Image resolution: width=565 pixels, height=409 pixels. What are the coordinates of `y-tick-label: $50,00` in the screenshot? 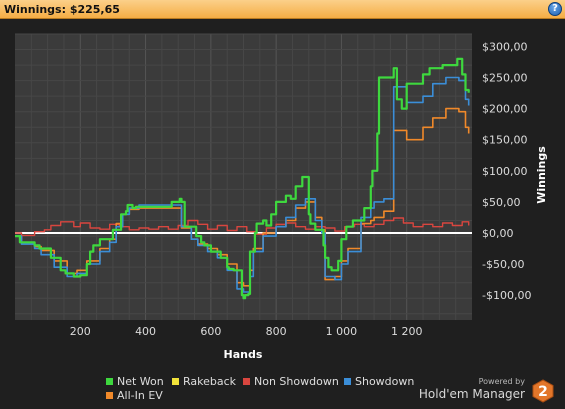 It's located at (501, 202).